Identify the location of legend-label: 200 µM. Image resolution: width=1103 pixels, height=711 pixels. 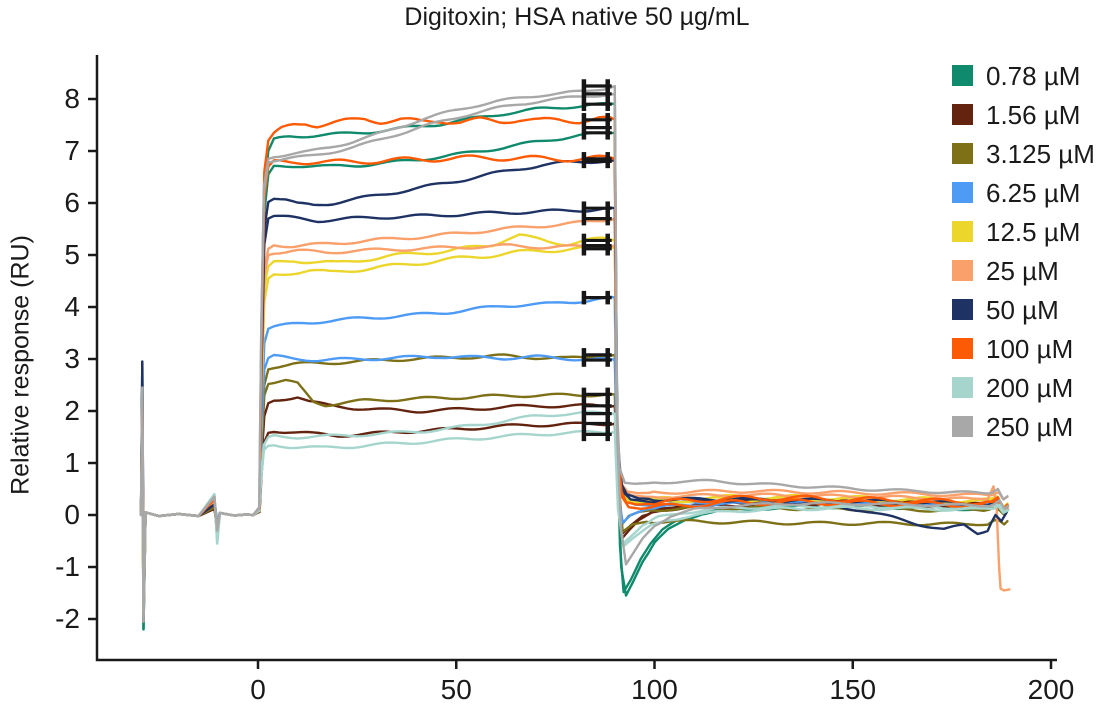
(1030, 387).